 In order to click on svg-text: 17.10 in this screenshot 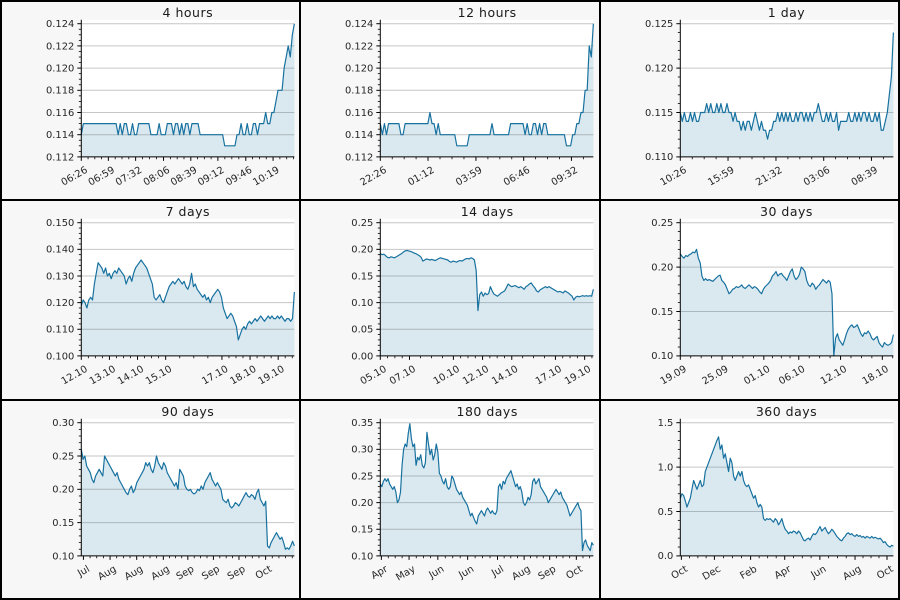, I will do `click(215, 376)`.